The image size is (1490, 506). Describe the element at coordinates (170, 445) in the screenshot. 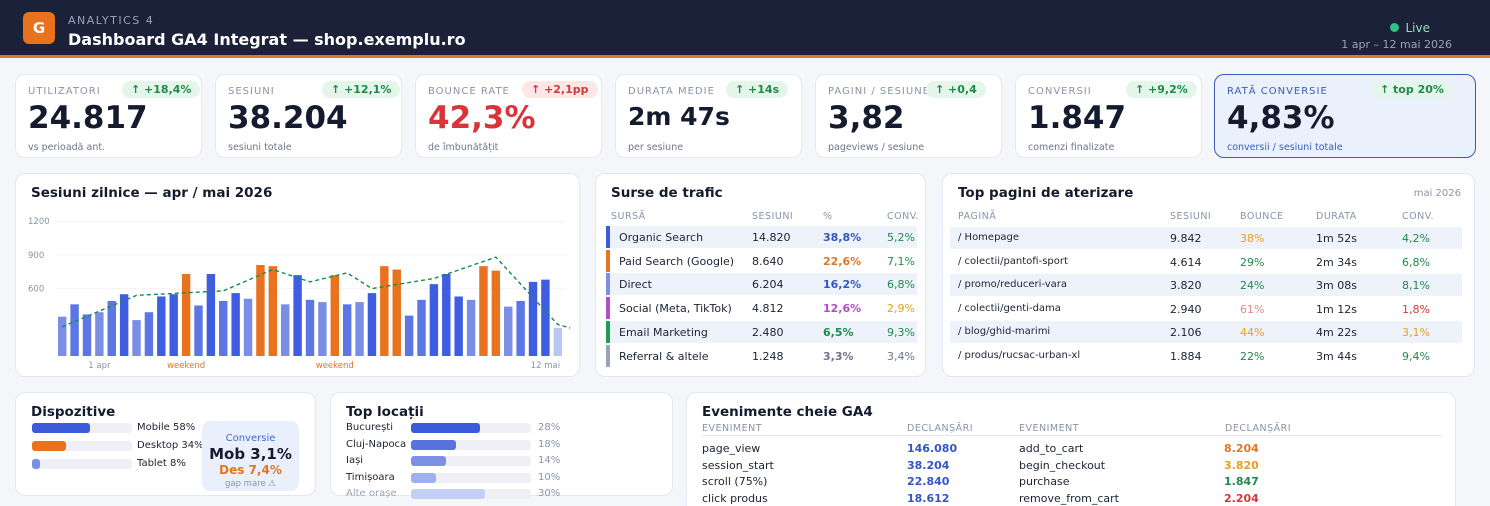

I see `device-label: Desktop 34%` at that location.